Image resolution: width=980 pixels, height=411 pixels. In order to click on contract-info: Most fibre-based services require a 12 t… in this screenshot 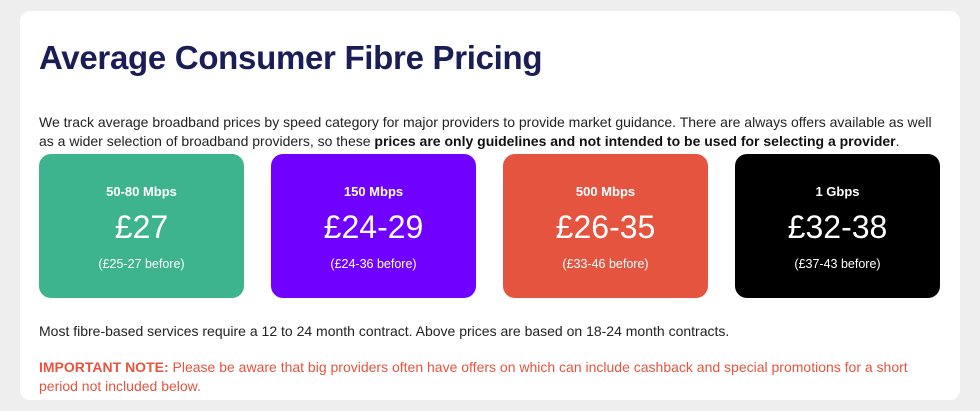, I will do `click(384, 331)`.